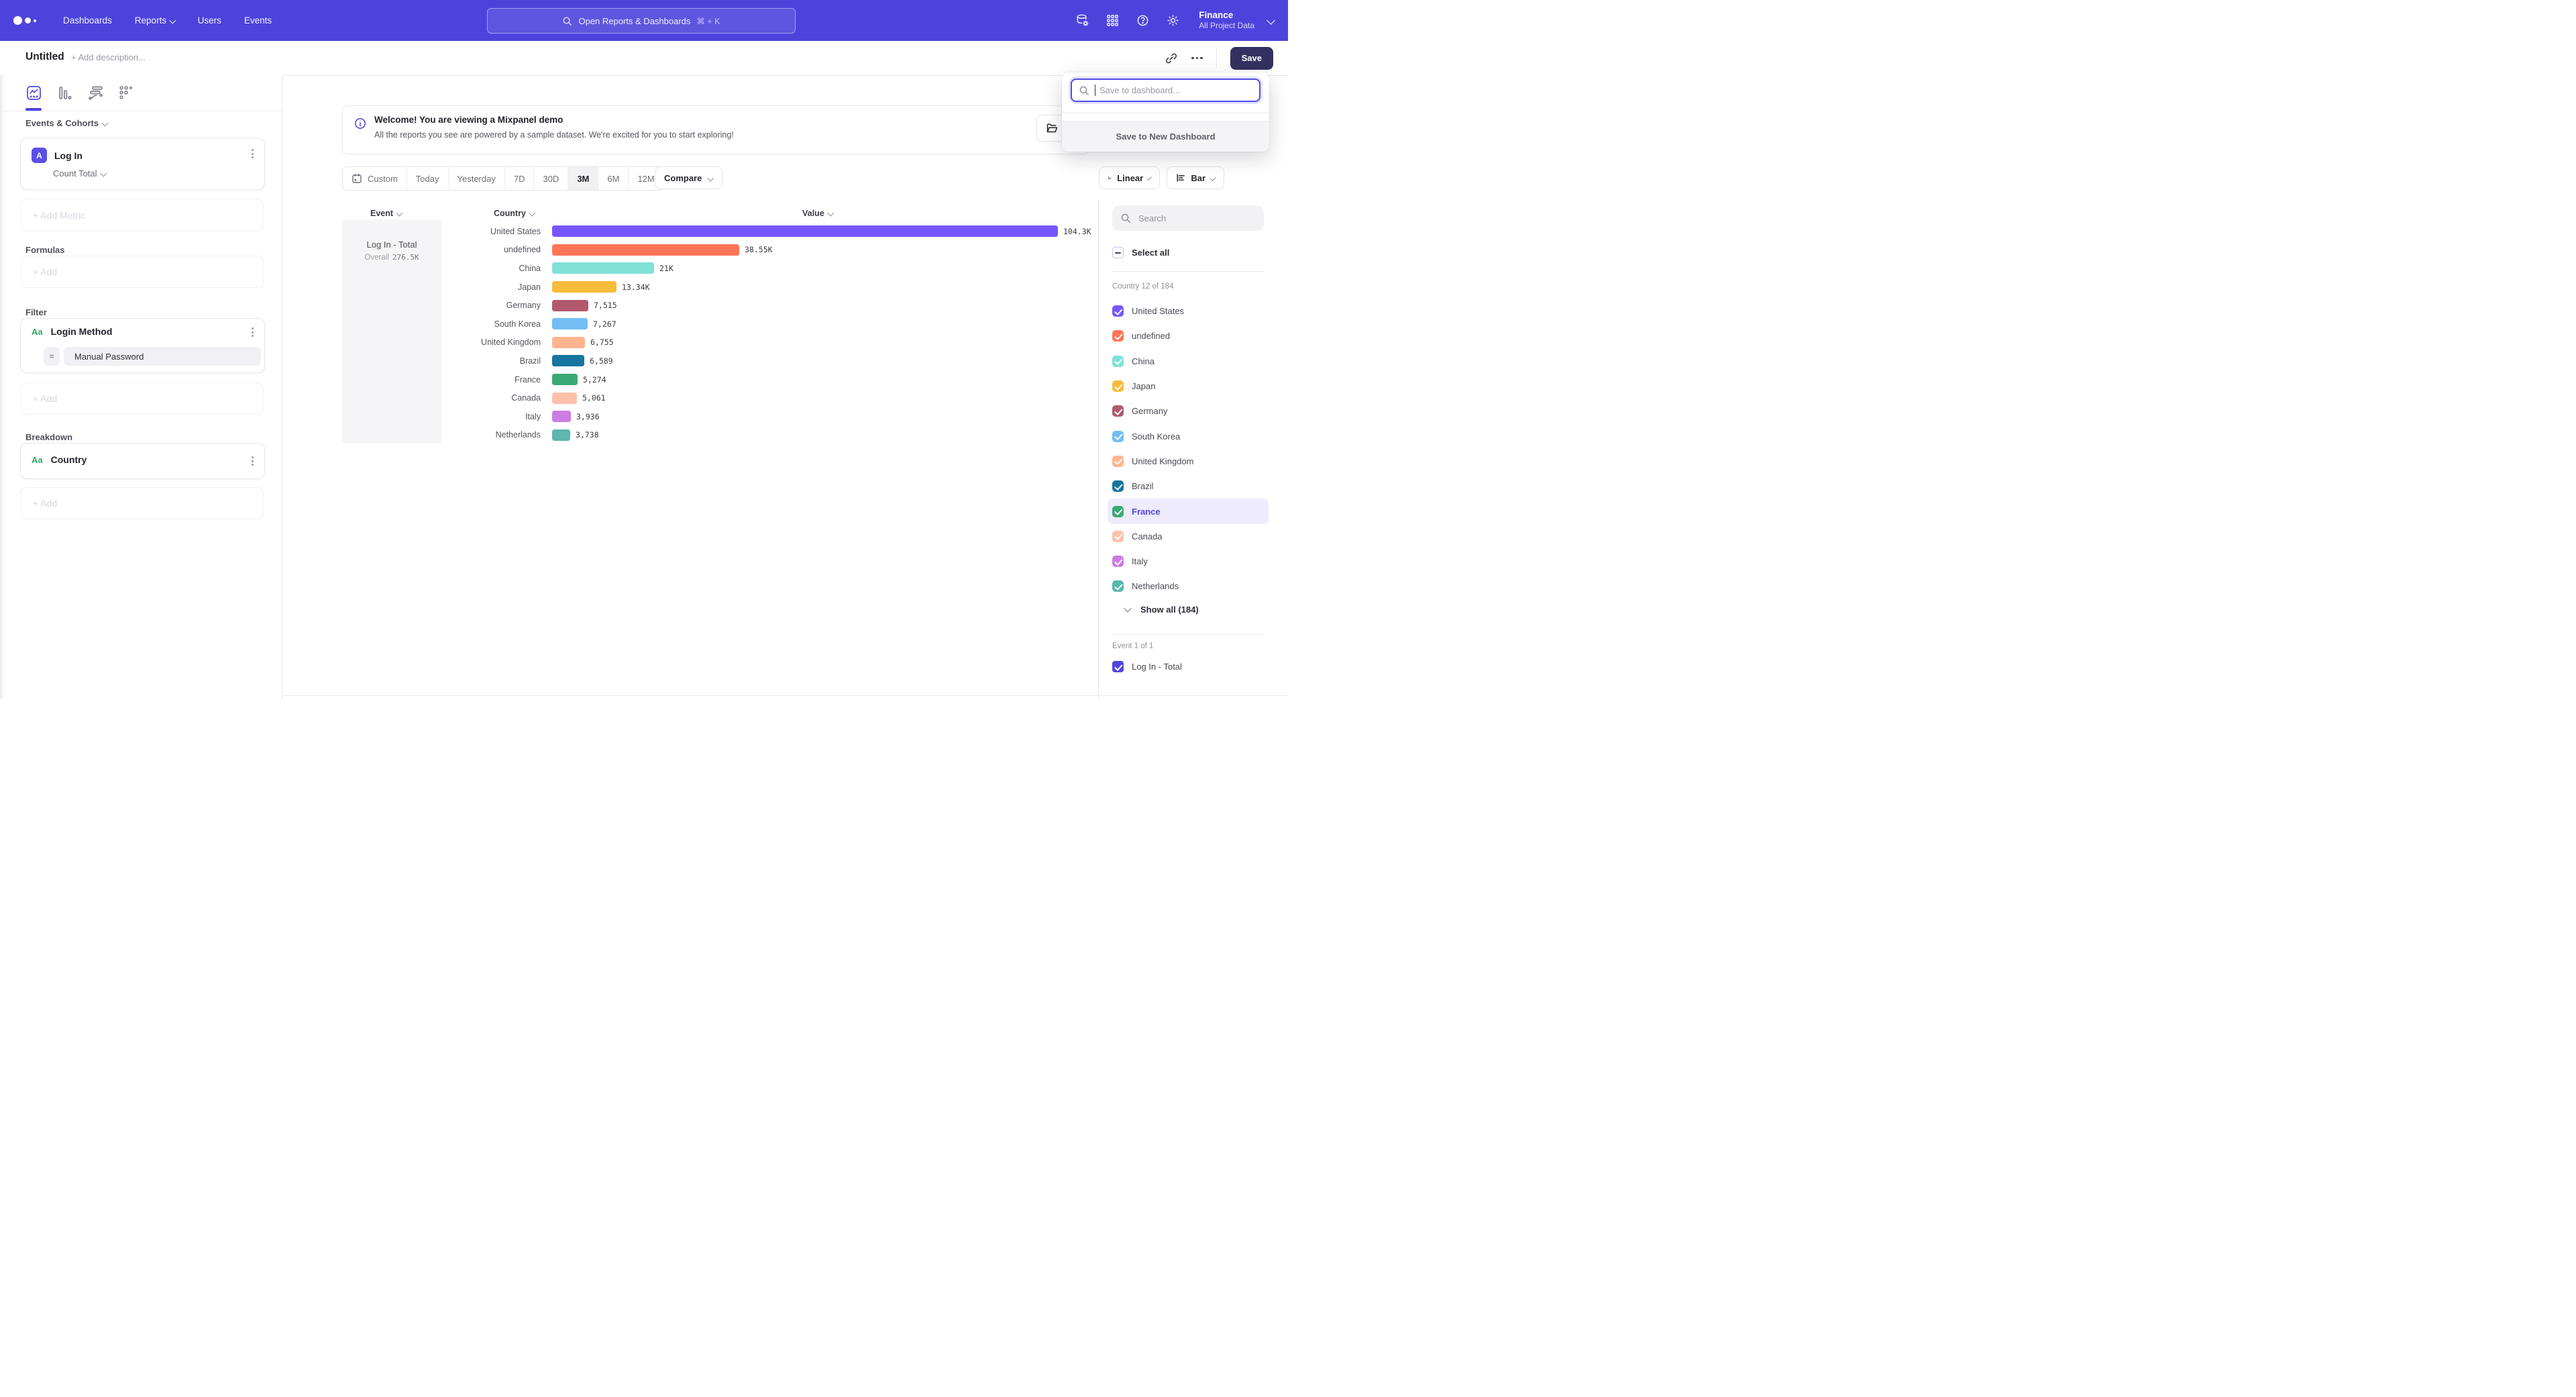 This screenshot has width=2576, height=1397. What do you see at coordinates (95, 93) in the screenshot?
I see `tab-flows-icon` at bounding box center [95, 93].